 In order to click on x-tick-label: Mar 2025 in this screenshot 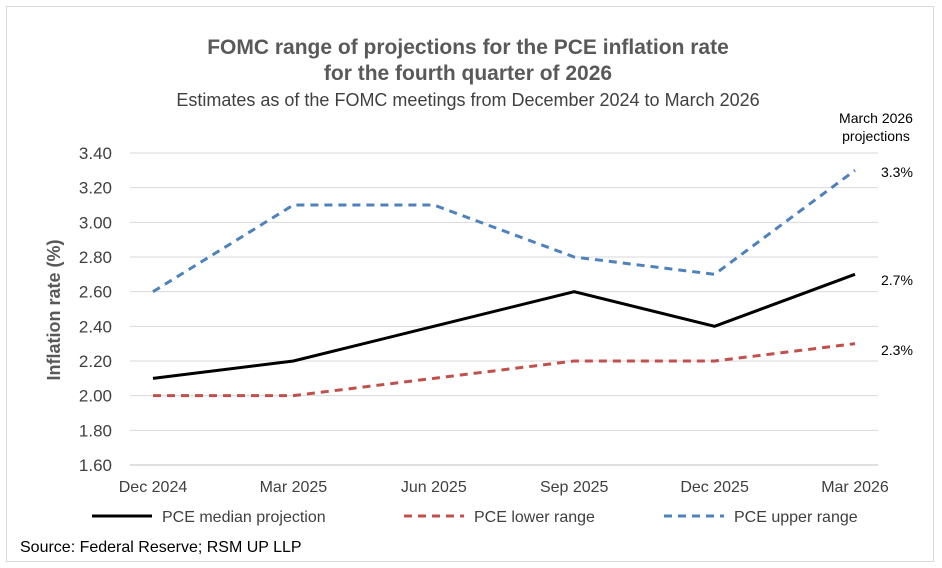, I will do `click(294, 487)`.